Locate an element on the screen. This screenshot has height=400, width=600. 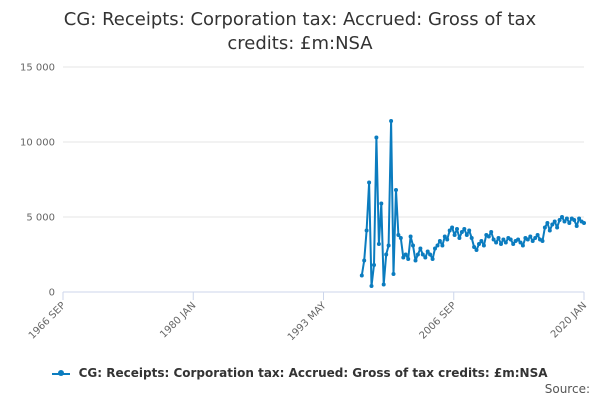
x-tick-label: 1993 MAY is located at coordinates (307, 321).